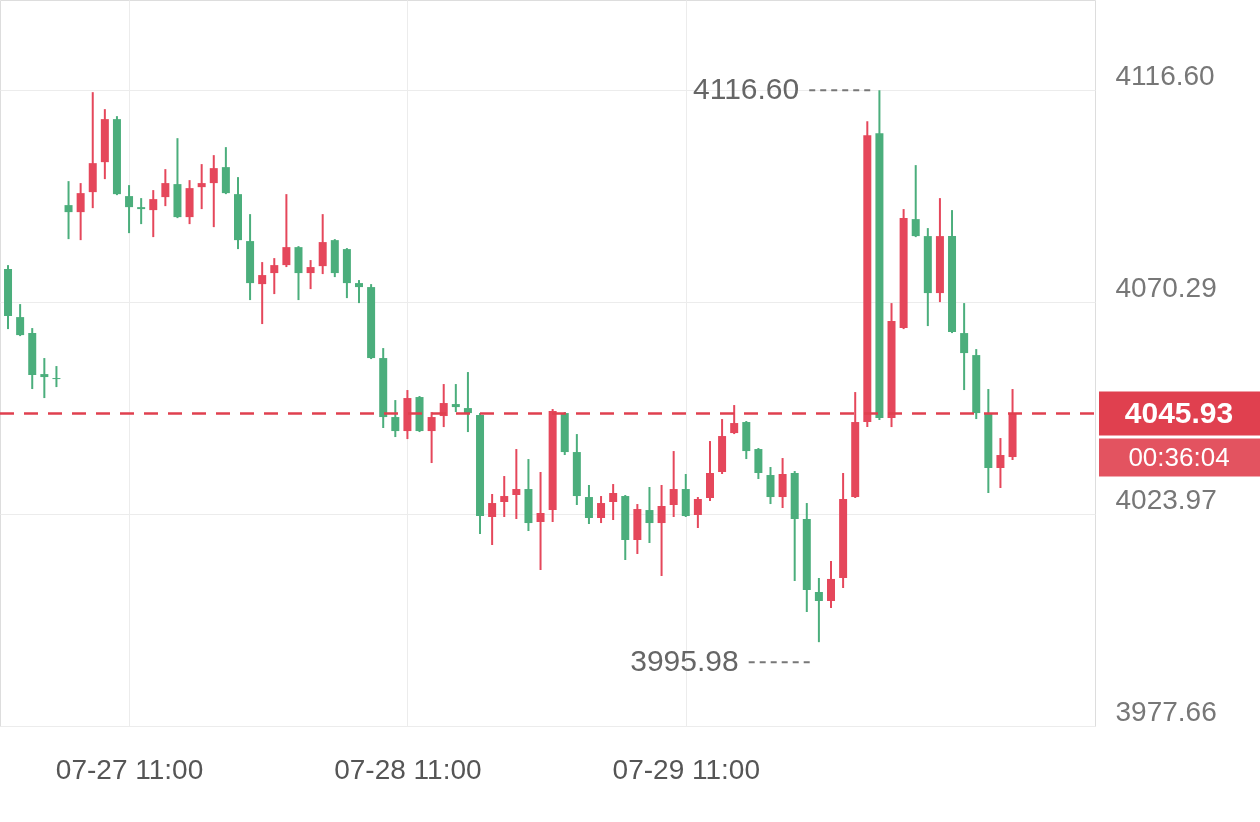 The image size is (1260, 822). I want to click on ref-line-label: 4045.93, so click(1179, 412).